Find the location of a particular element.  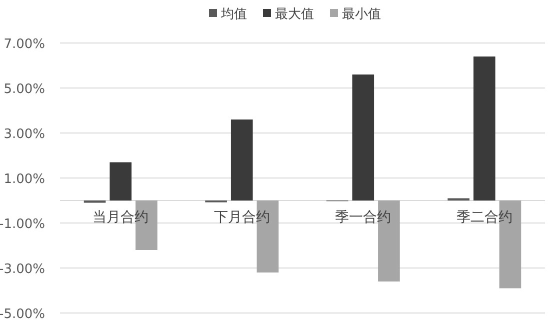

legend-label: 均值 is located at coordinates (233, 14).